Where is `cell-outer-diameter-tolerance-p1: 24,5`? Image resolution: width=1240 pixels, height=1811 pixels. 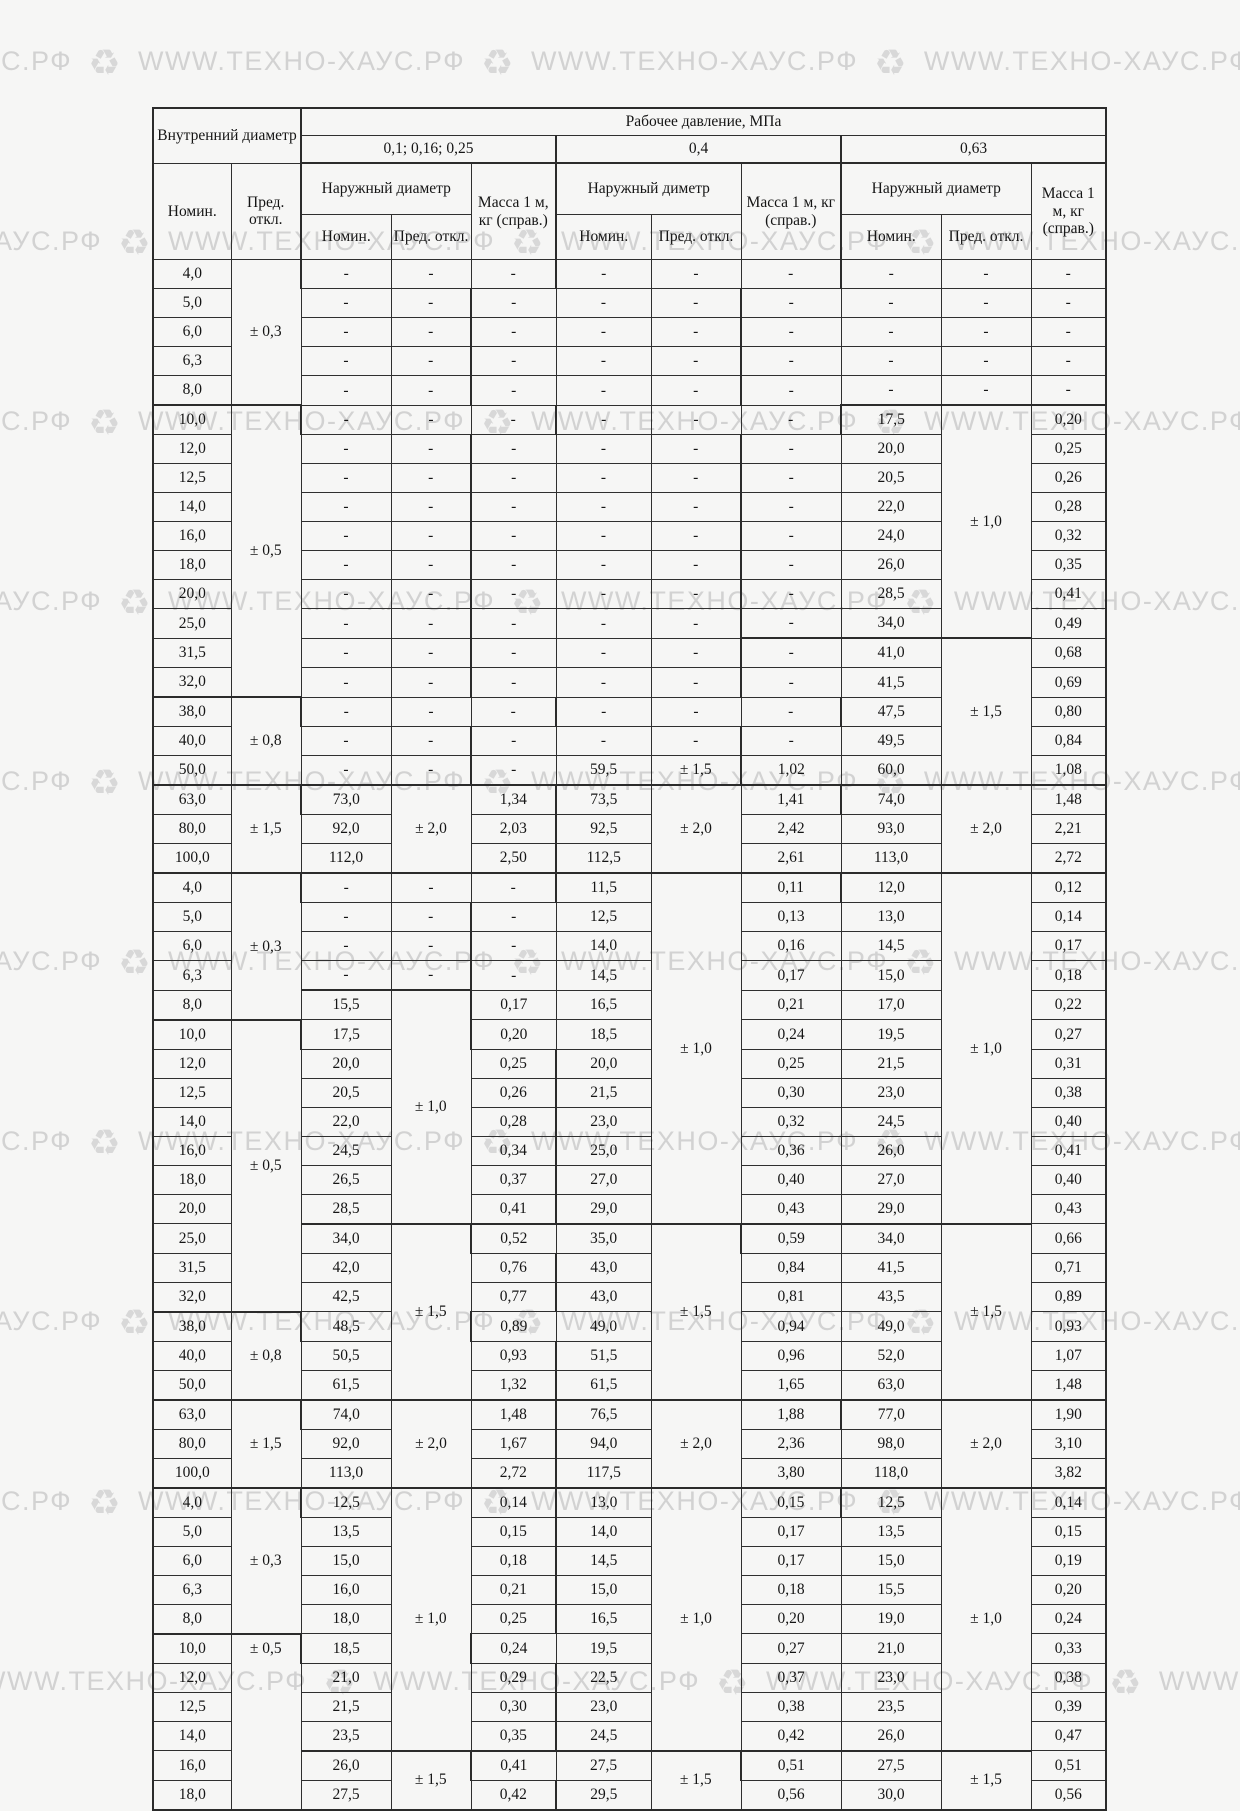 cell-outer-diameter-tolerance-p1: 24,5 is located at coordinates (346, 1150).